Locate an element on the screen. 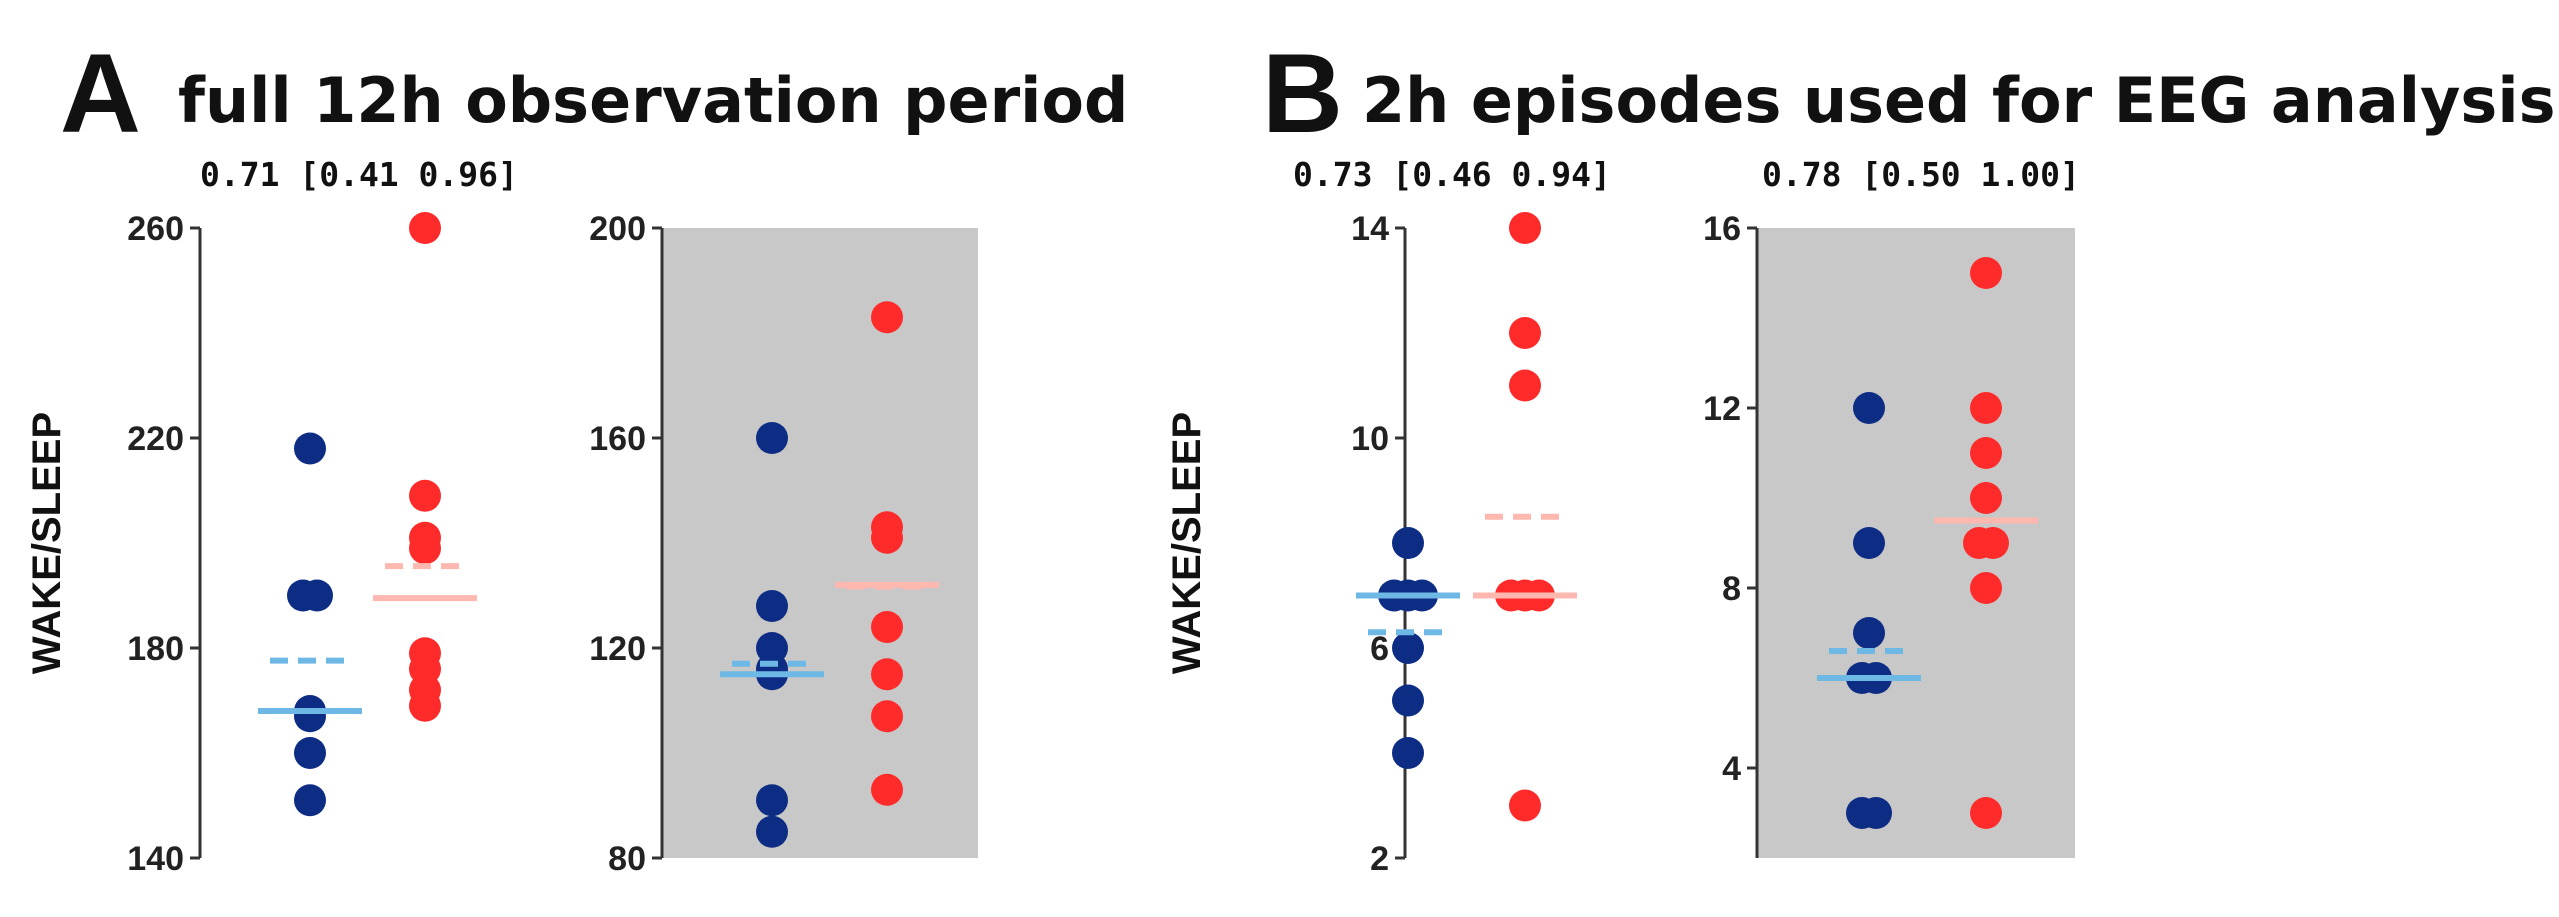 Image resolution: width=2559 pixels, height=917 pixels. chart-2-tick-label: 80 is located at coordinates (627, 859).